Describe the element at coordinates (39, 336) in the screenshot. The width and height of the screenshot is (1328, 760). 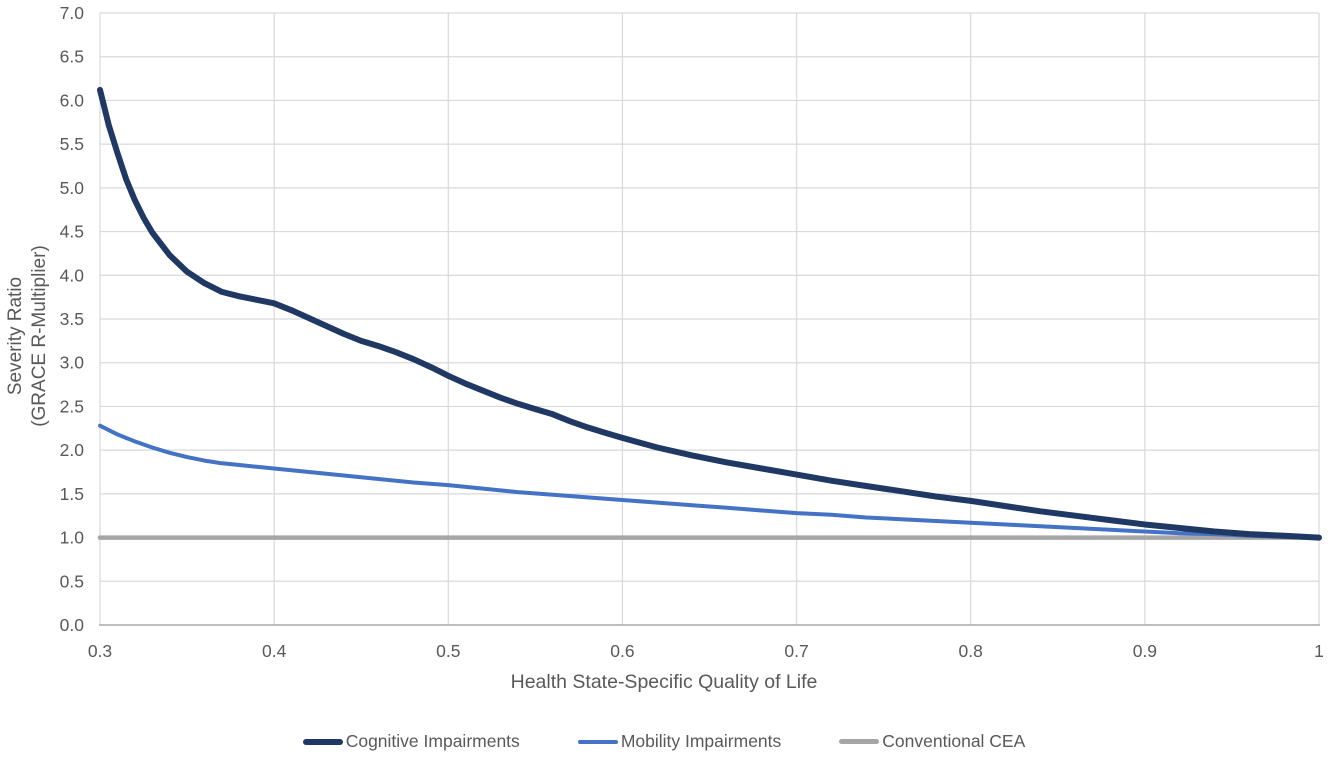
I see `y-axis-title-line2: (GRACE R-Multiplier)` at that location.